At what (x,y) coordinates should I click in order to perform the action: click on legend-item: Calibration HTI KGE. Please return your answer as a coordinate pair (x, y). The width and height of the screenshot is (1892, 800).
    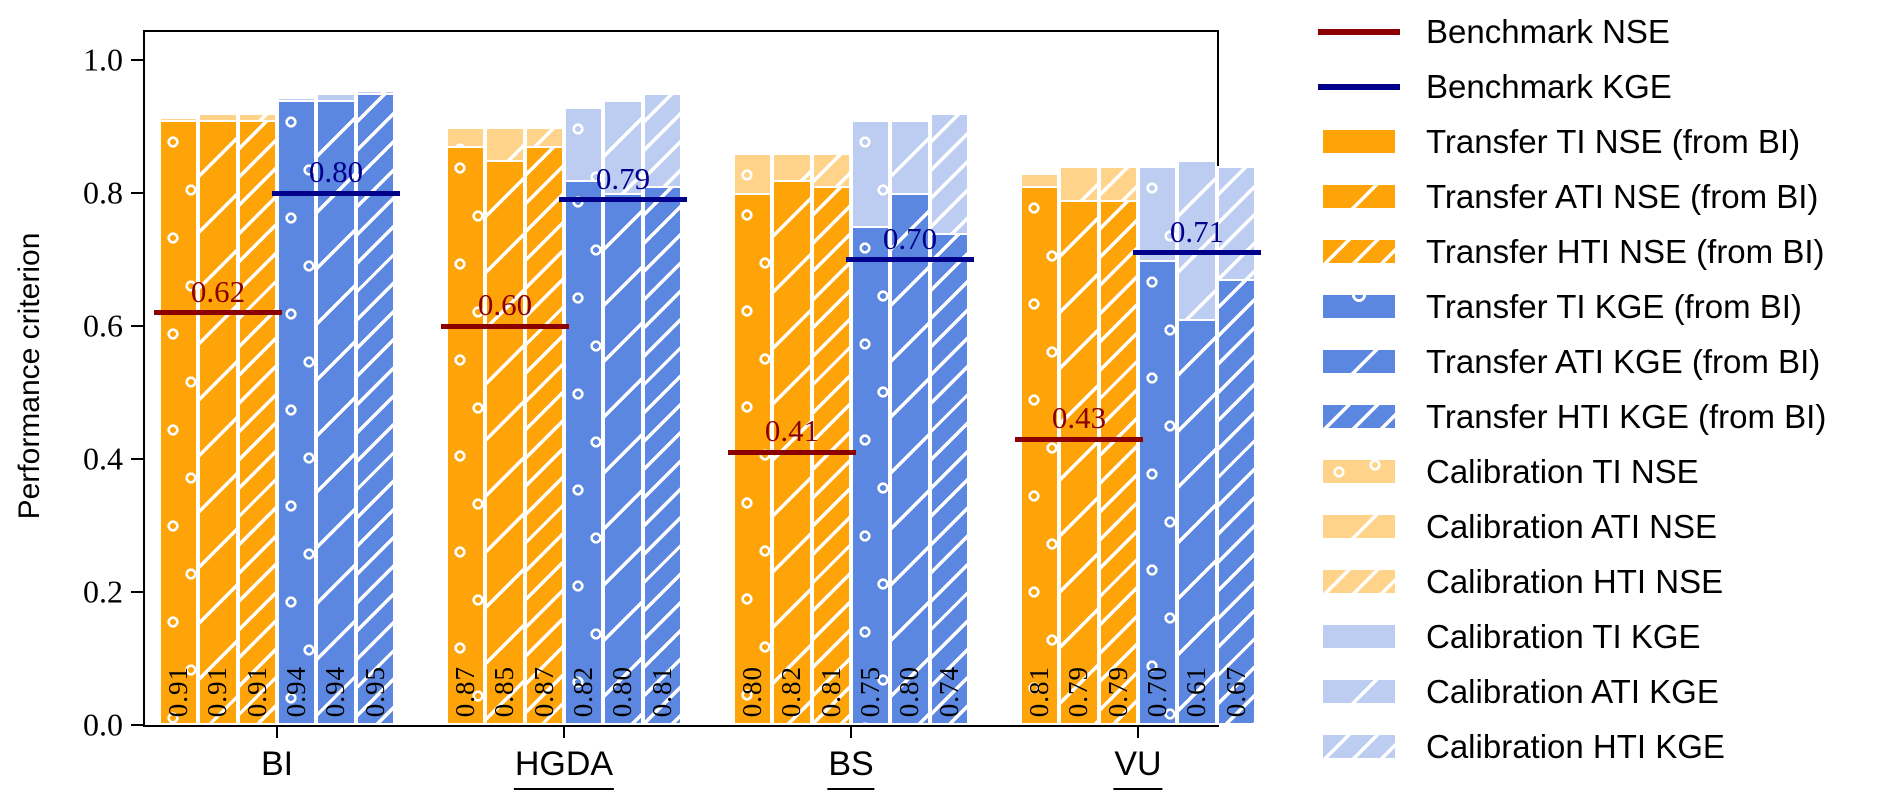
    Looking at the image, I should click on (1572, 746).